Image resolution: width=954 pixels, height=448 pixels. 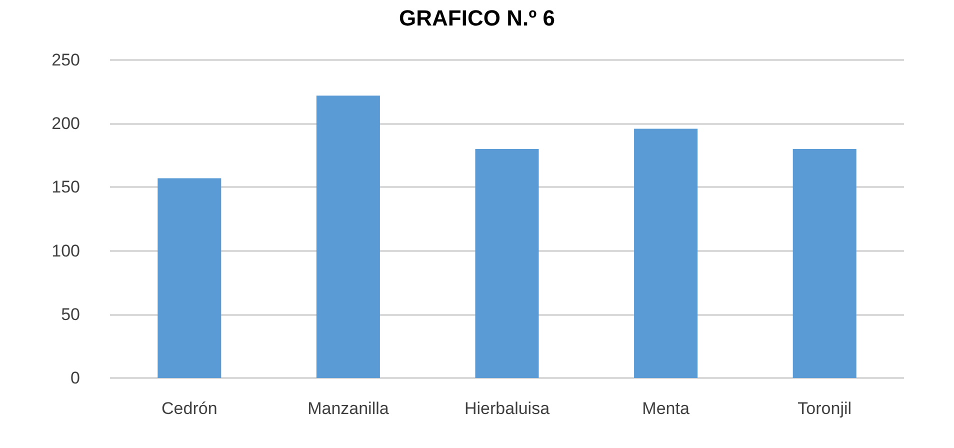 What do you see at coordinates (66, 60) in the screenshot?
I see `y-tick-label: 250` at bounding box center [66, 60].